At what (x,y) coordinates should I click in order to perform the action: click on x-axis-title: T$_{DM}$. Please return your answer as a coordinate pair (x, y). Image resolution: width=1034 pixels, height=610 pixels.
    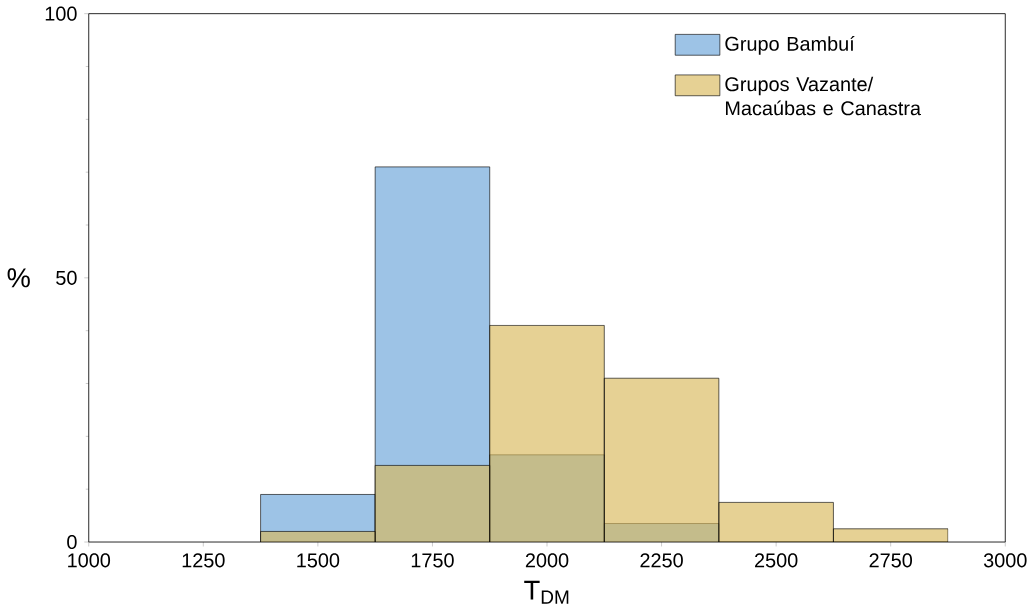
    Looking at the image, I should click on (546, 592).